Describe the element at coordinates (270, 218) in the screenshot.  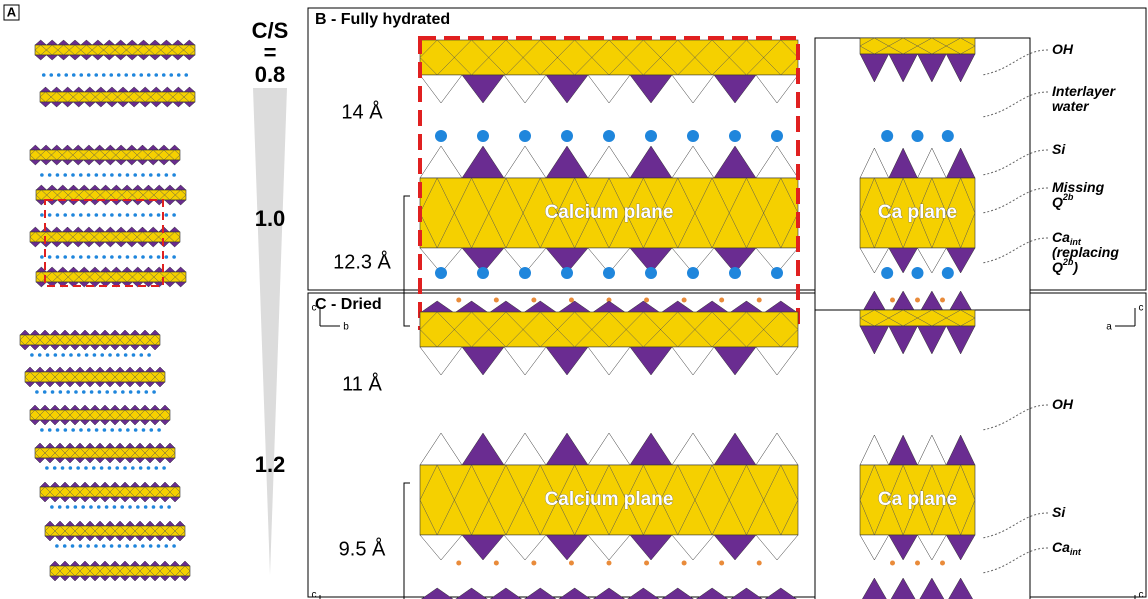
I see `ratio: 1.0` at that location.